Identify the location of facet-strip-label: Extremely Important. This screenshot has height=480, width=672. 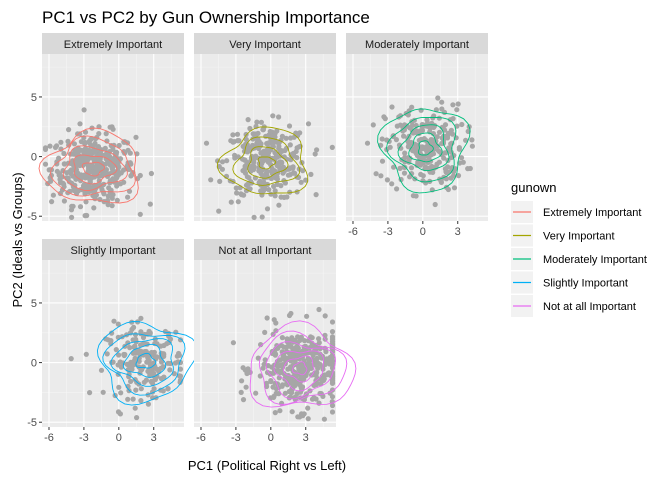
(113, 45).